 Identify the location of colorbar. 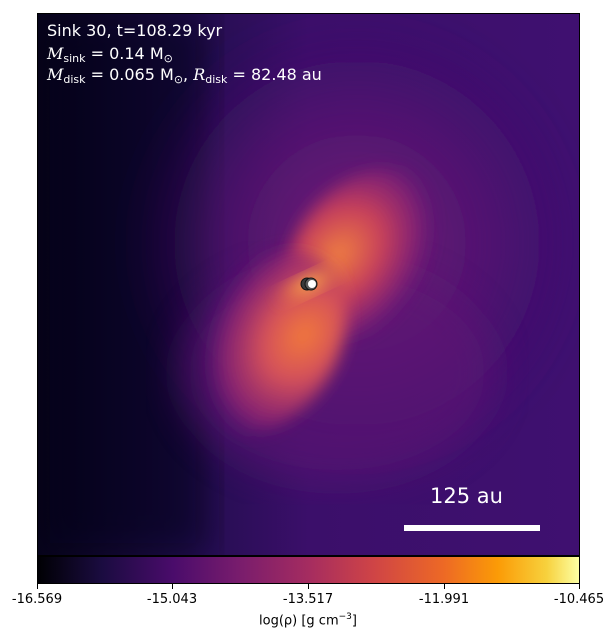
(308, 570).